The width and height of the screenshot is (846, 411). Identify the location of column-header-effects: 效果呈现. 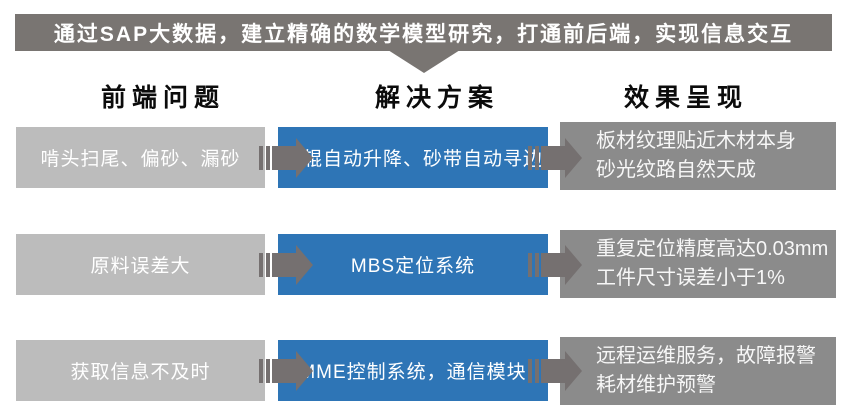
(686, 98).